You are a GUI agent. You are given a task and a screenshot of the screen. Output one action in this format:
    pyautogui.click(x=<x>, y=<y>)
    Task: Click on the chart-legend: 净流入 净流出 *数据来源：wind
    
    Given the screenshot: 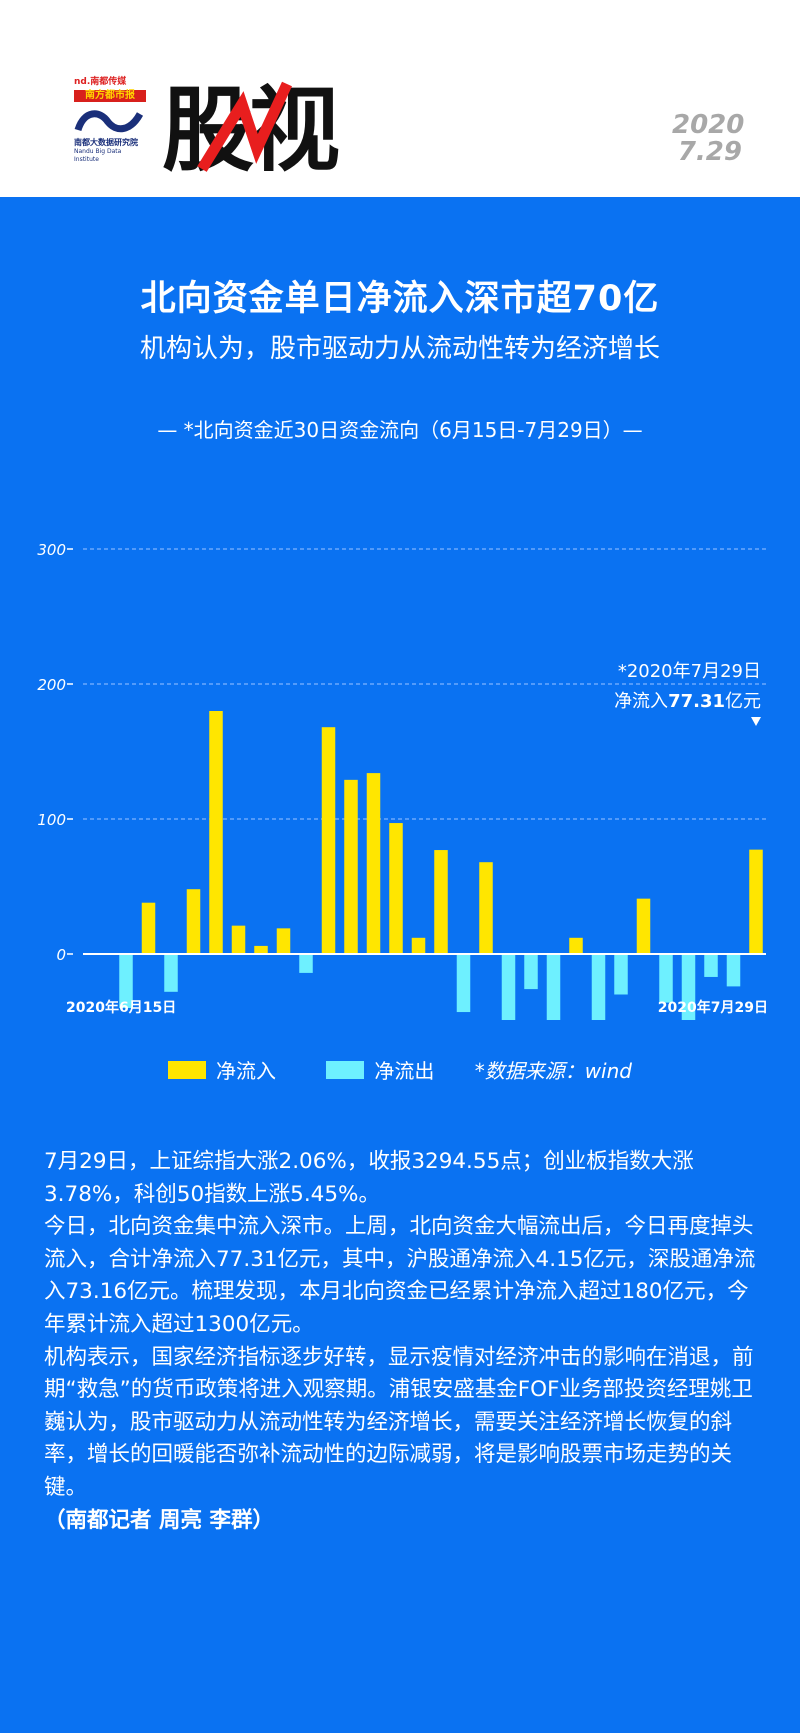 What is the action you would take?
    pyautogui.click(x=400, y=1069)
    